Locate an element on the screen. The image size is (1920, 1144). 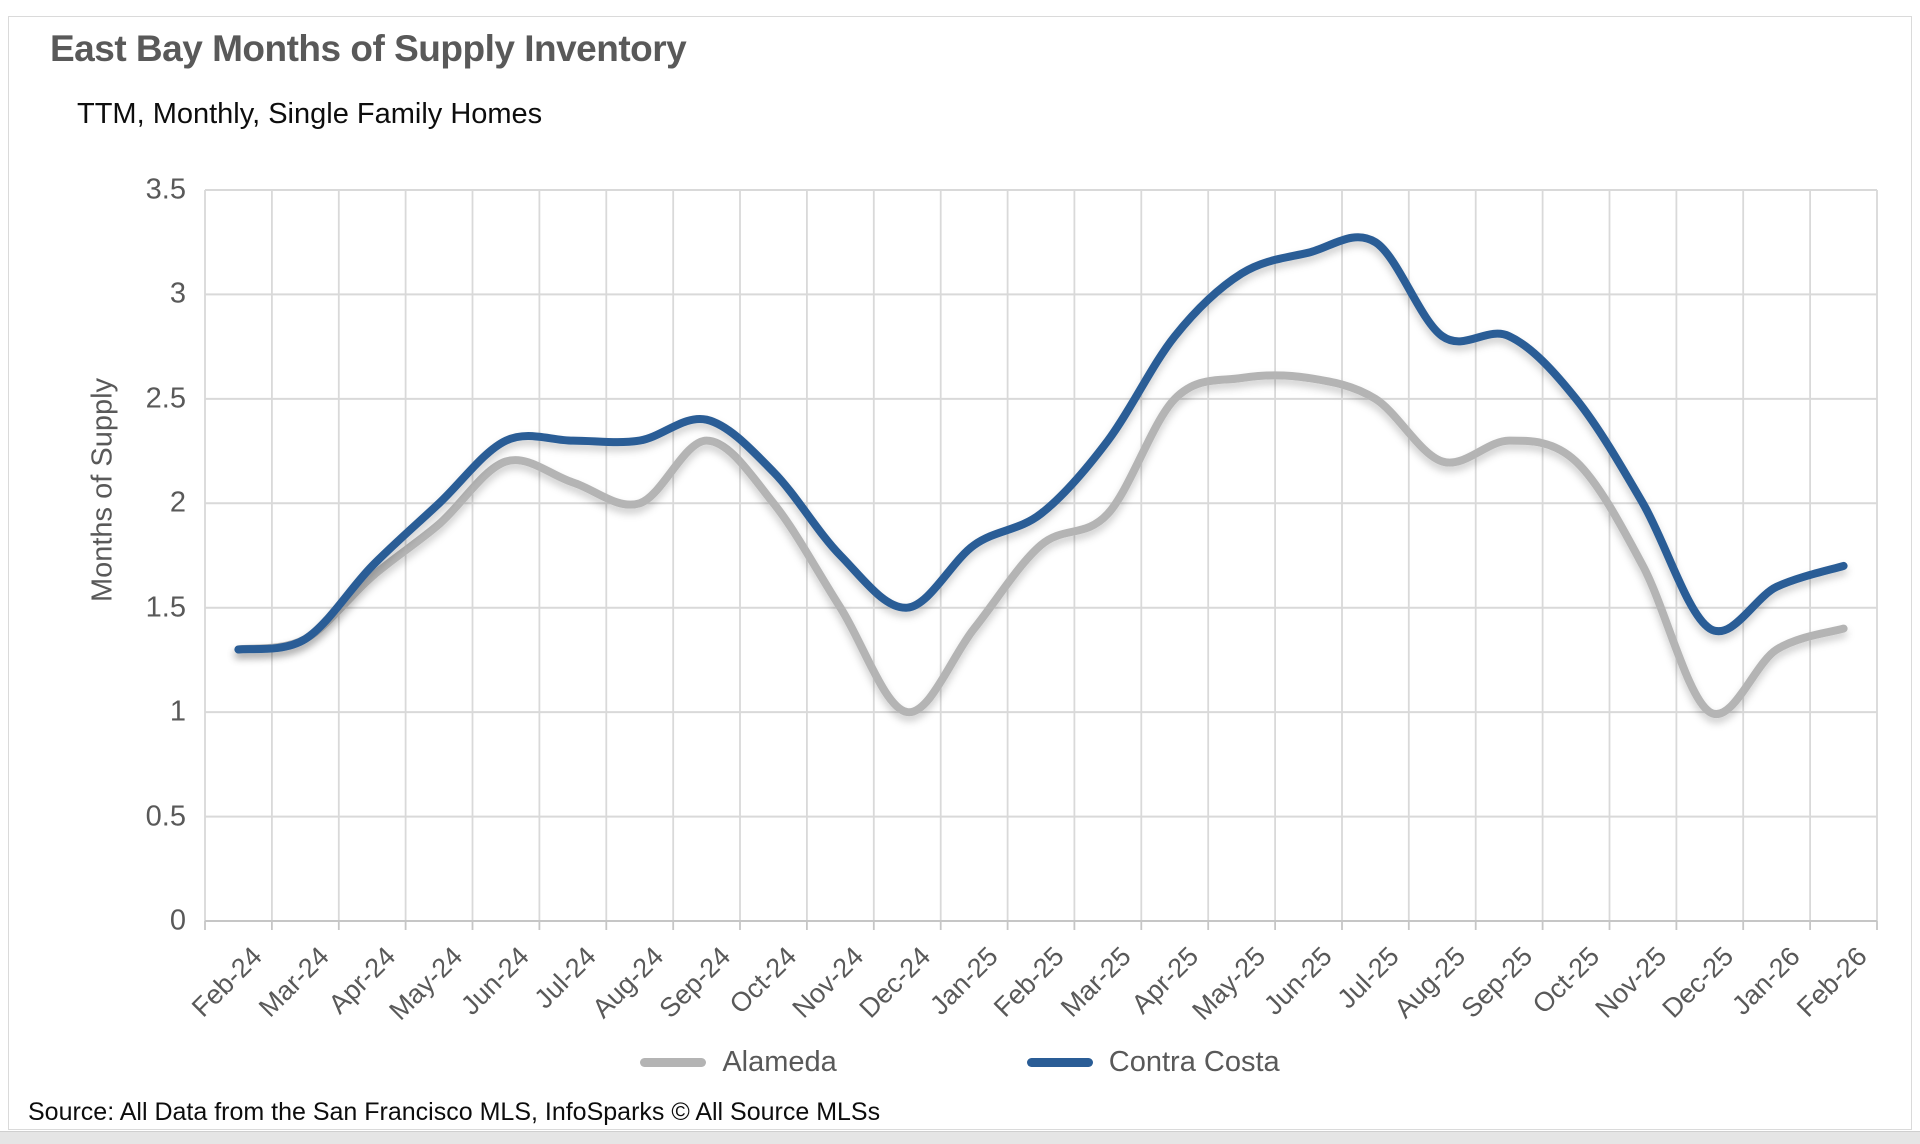
y-axis-label: 2 is located at coordinates (177, 502).